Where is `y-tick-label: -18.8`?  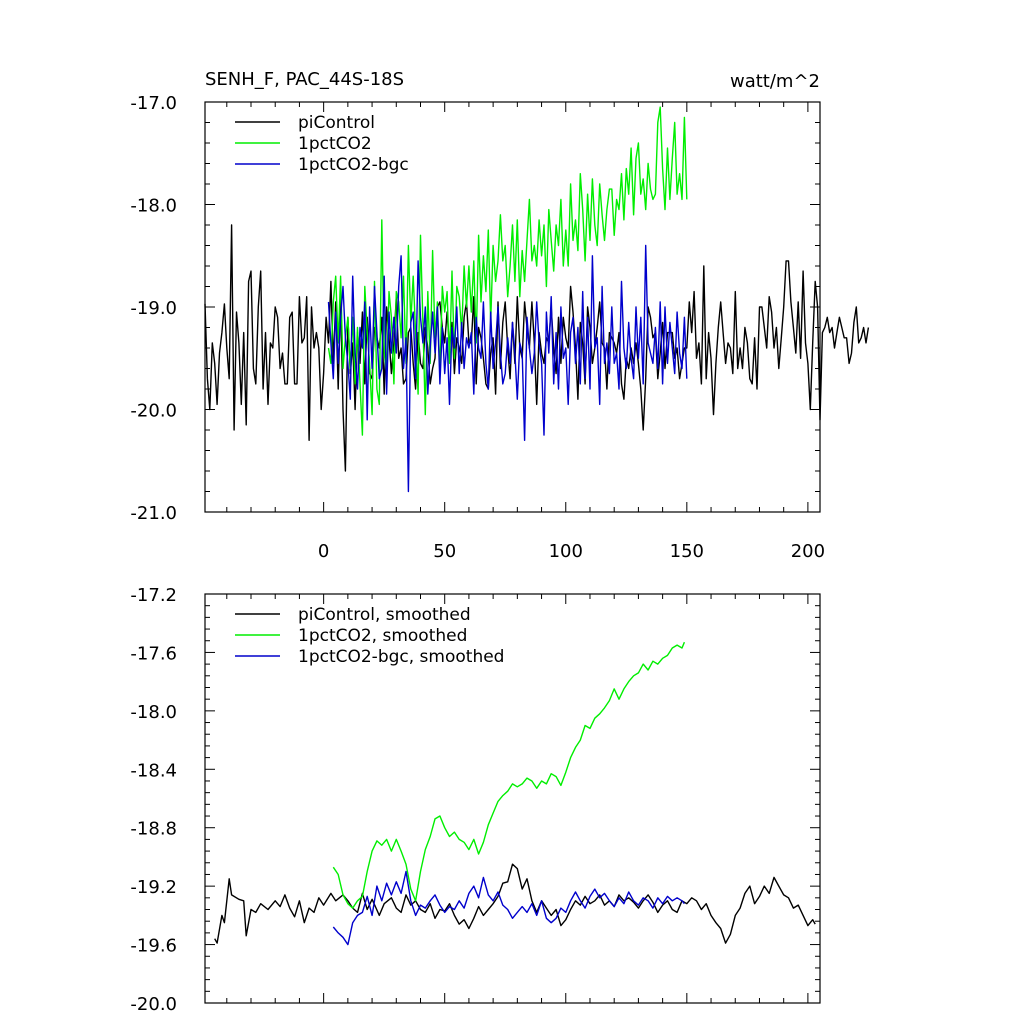 y-tick-label: -18.8 is located at coordinates (153, 829).